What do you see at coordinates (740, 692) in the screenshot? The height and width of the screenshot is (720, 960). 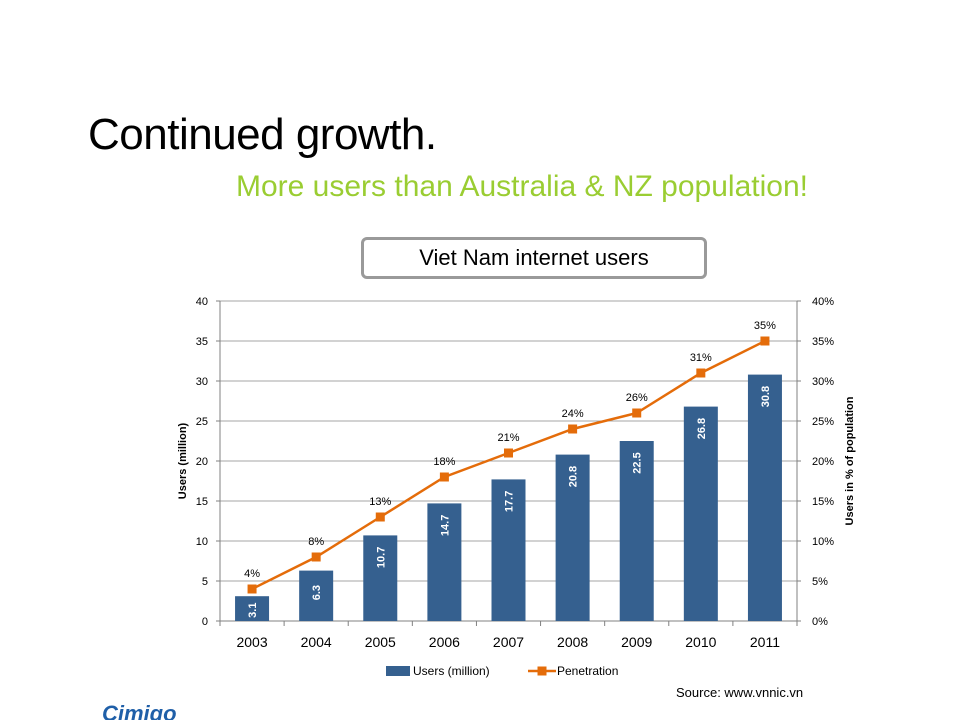 I see `source-note: Source: www.vnnic.vn` at bounding box center [740, 692].